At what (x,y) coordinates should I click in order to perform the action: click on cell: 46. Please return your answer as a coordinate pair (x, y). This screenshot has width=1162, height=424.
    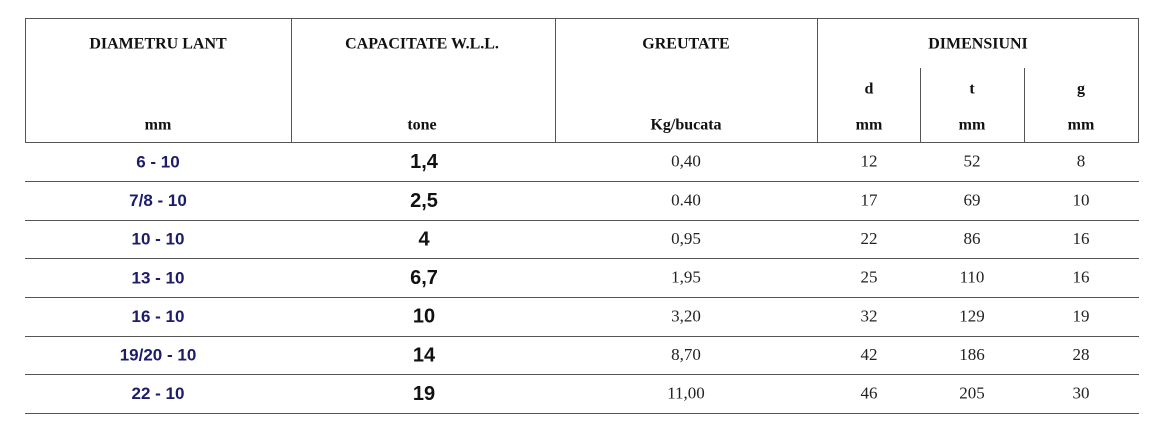
    Looking at the image, I should click on (869, 393).